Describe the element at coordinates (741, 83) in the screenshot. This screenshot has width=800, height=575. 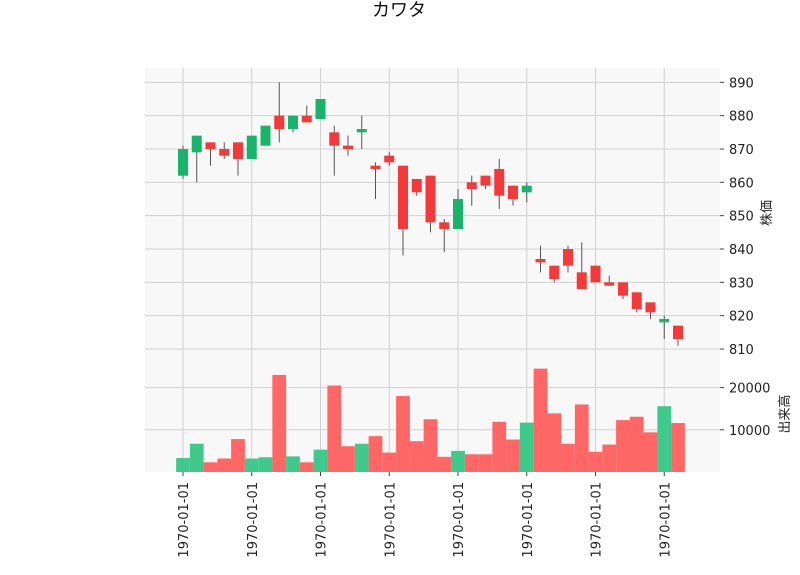
I see `price-tick-label: 890` at that location.